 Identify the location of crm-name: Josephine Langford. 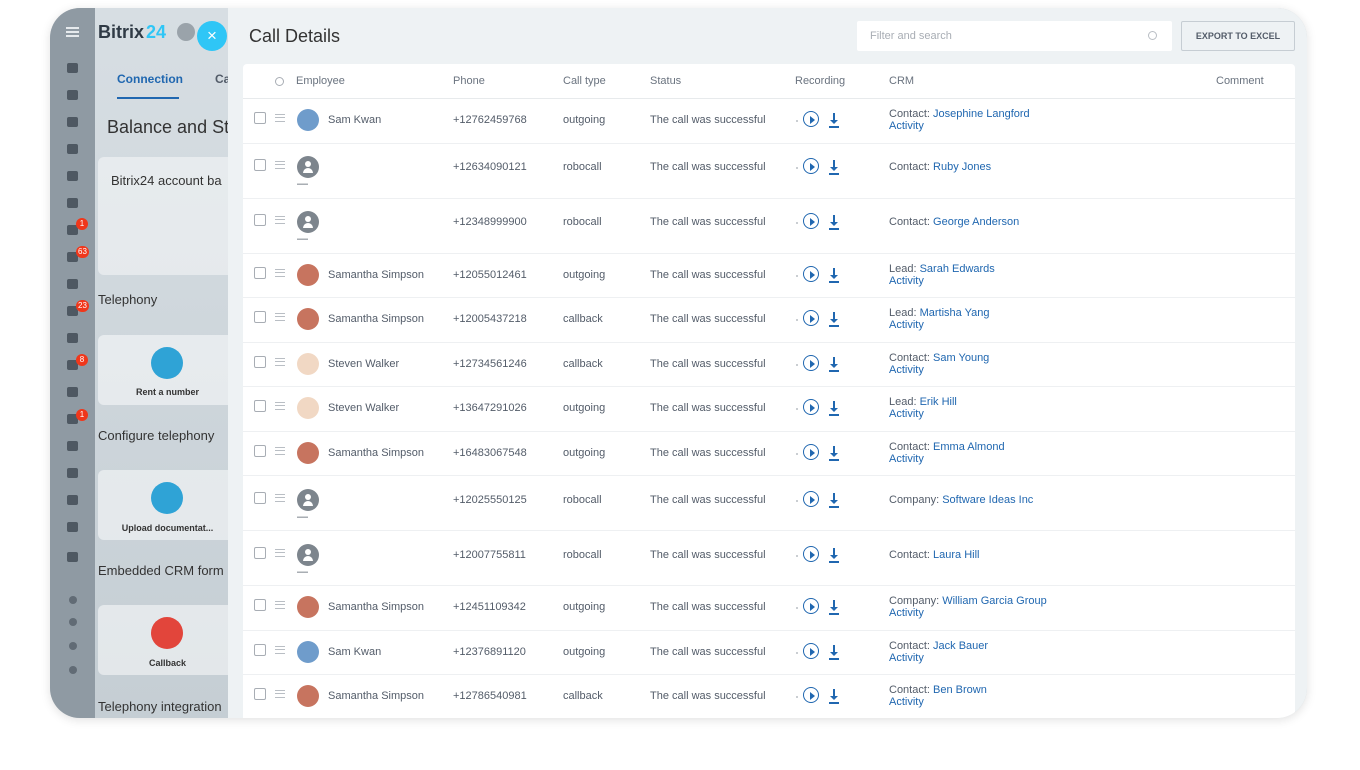
(981, 114).